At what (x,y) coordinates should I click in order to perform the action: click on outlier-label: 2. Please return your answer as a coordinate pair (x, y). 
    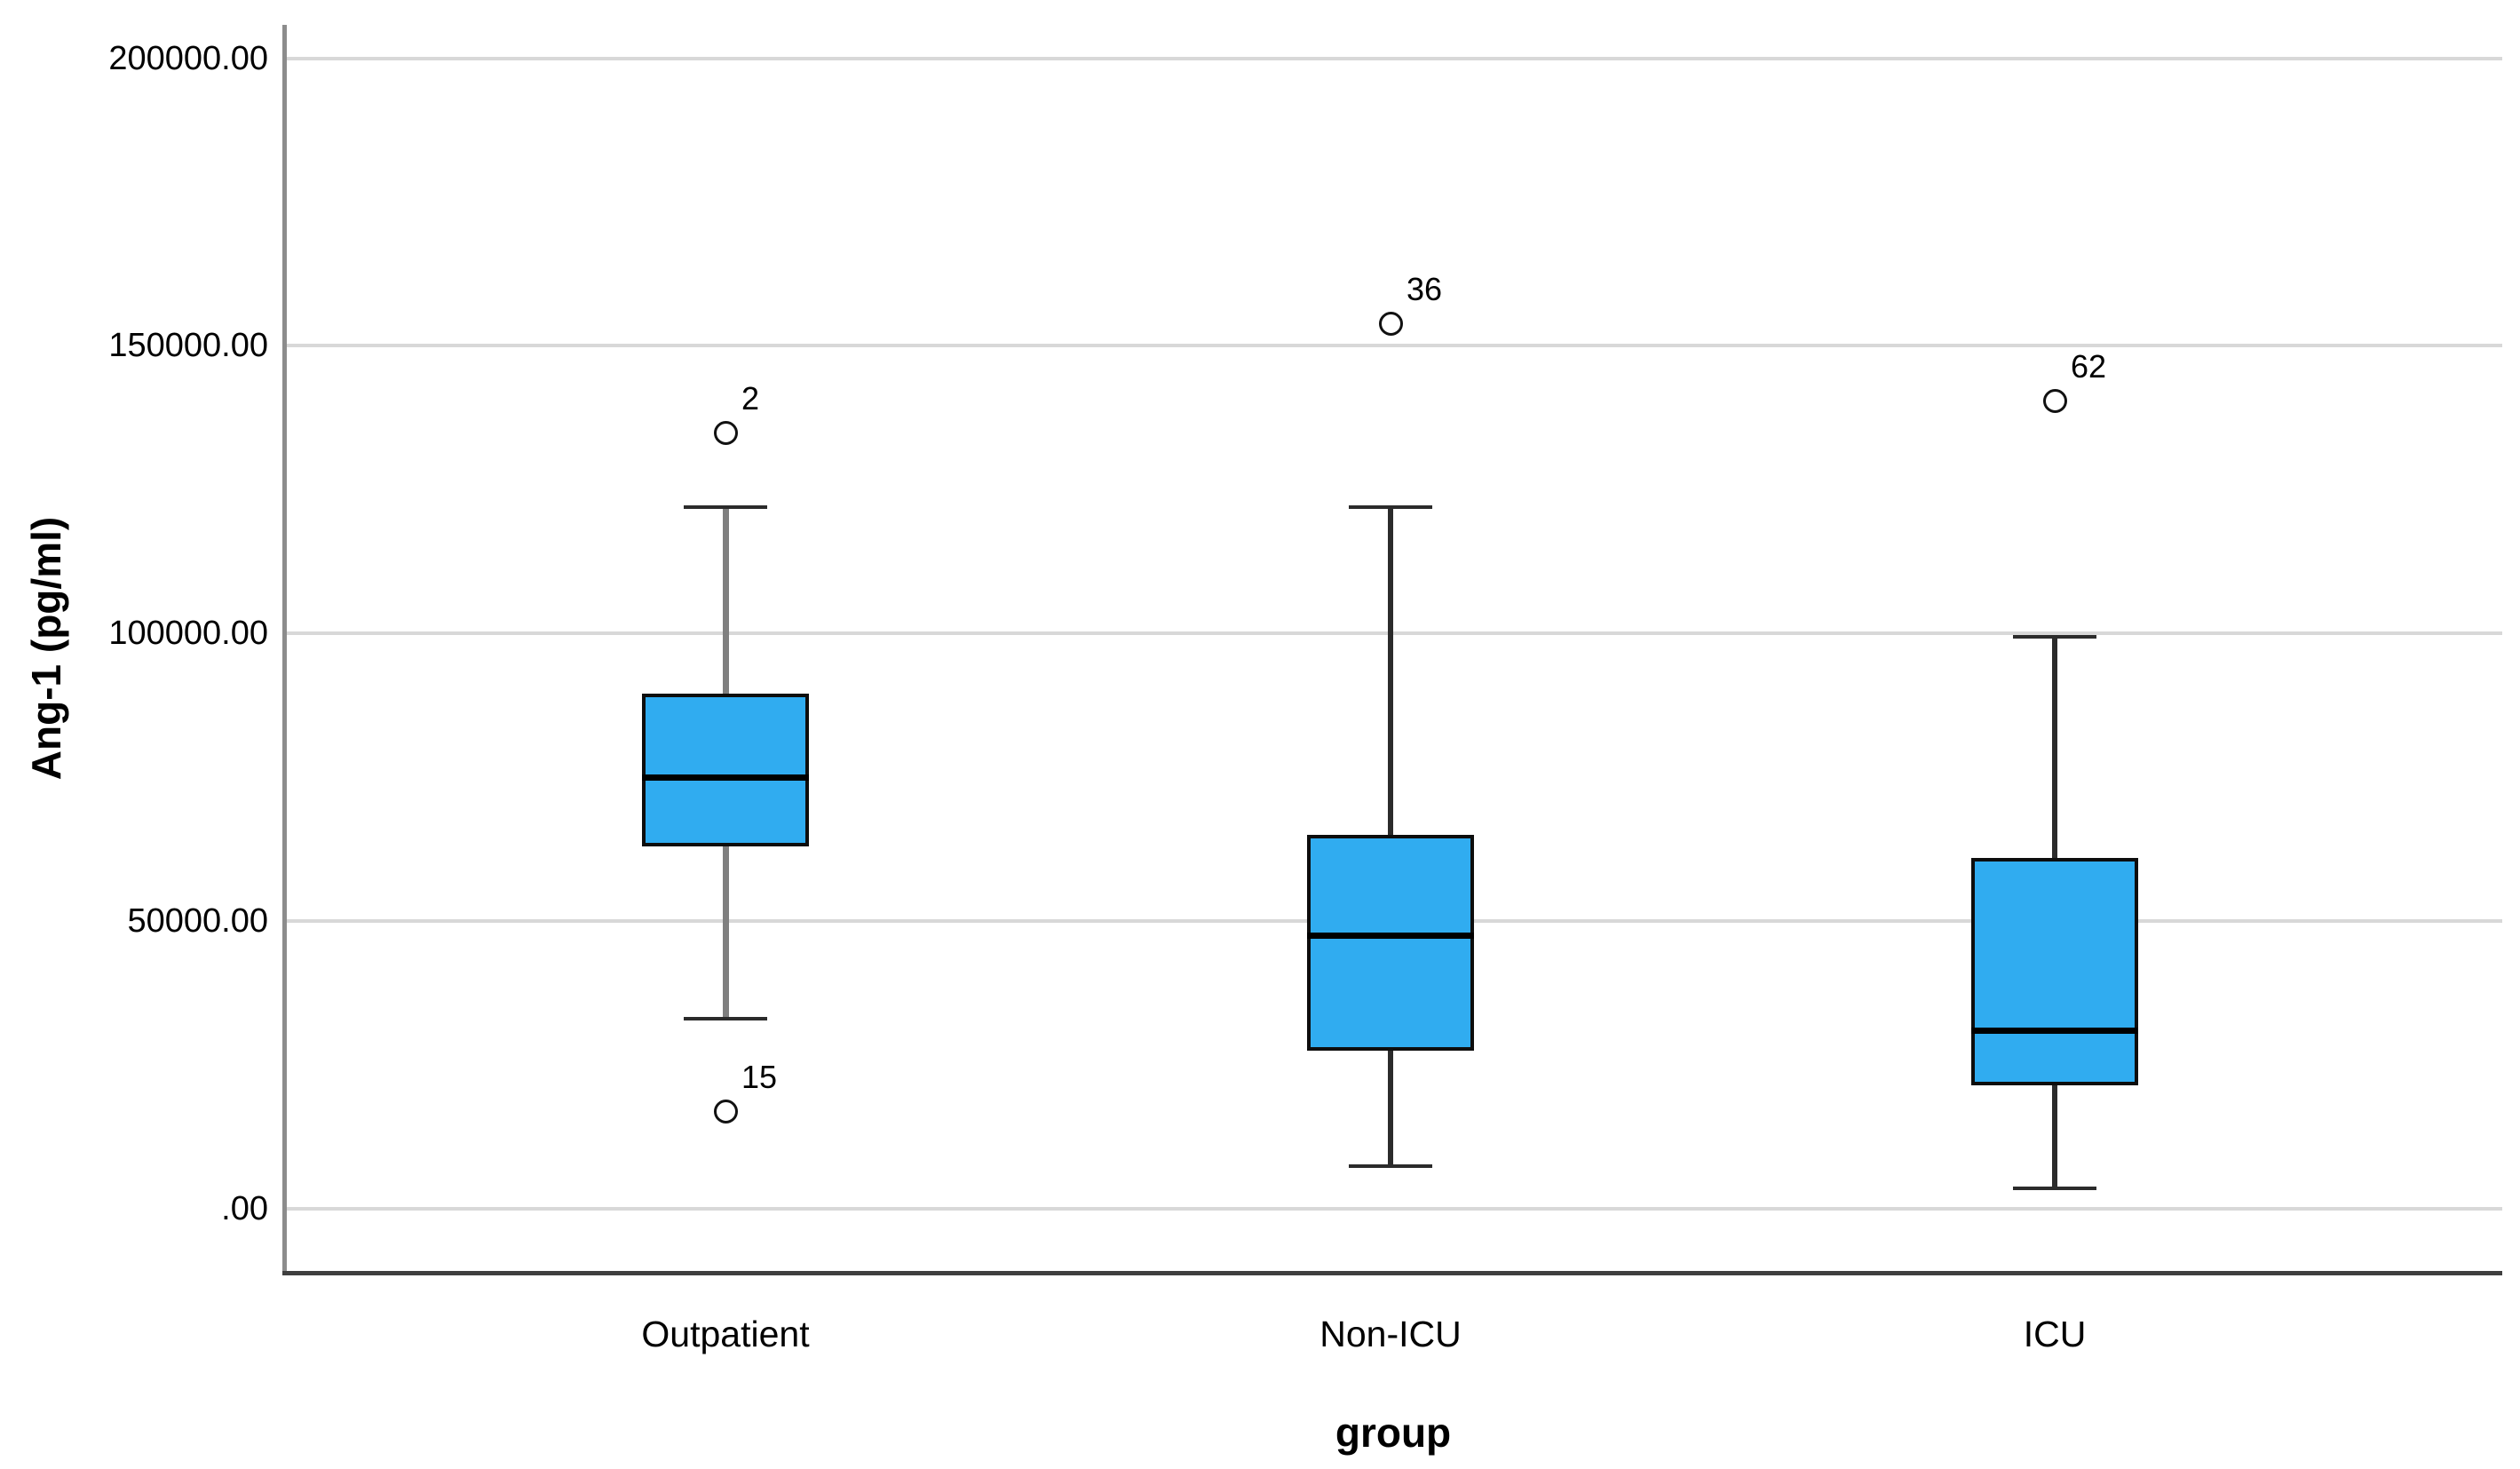
    Looking at the image, I should click on (750, 398).